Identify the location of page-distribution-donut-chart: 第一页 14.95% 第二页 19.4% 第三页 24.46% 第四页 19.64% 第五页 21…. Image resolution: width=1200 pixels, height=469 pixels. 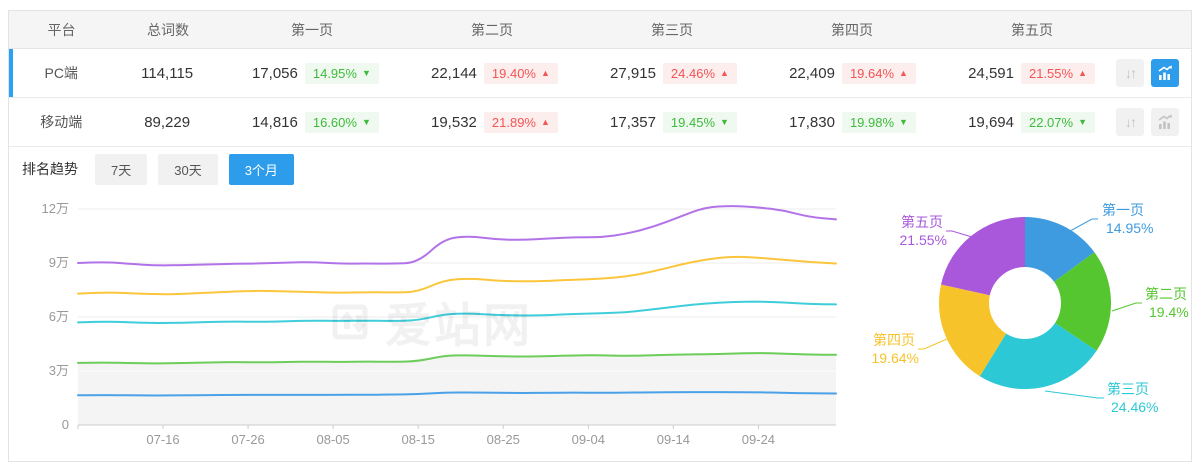
(1030, 308).